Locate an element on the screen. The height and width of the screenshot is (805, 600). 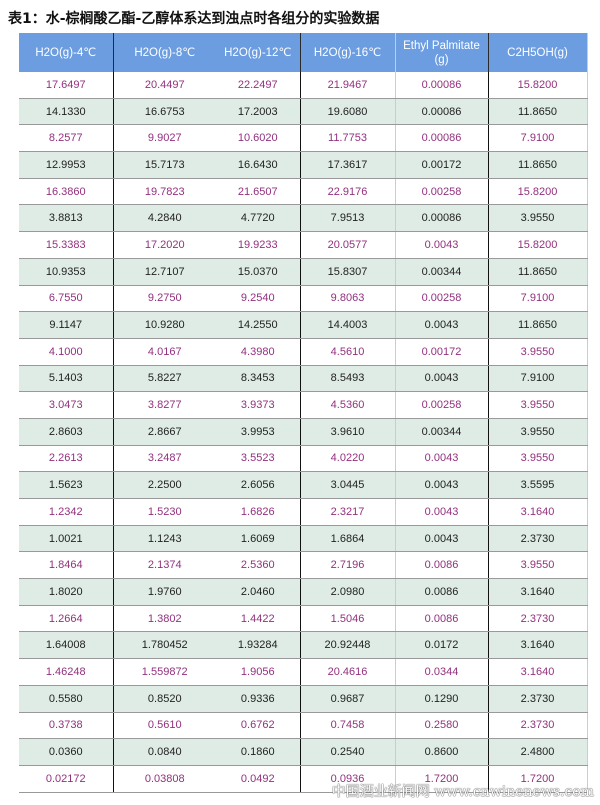
table-cell: 14.4003 is located at coordinates (348, 325).